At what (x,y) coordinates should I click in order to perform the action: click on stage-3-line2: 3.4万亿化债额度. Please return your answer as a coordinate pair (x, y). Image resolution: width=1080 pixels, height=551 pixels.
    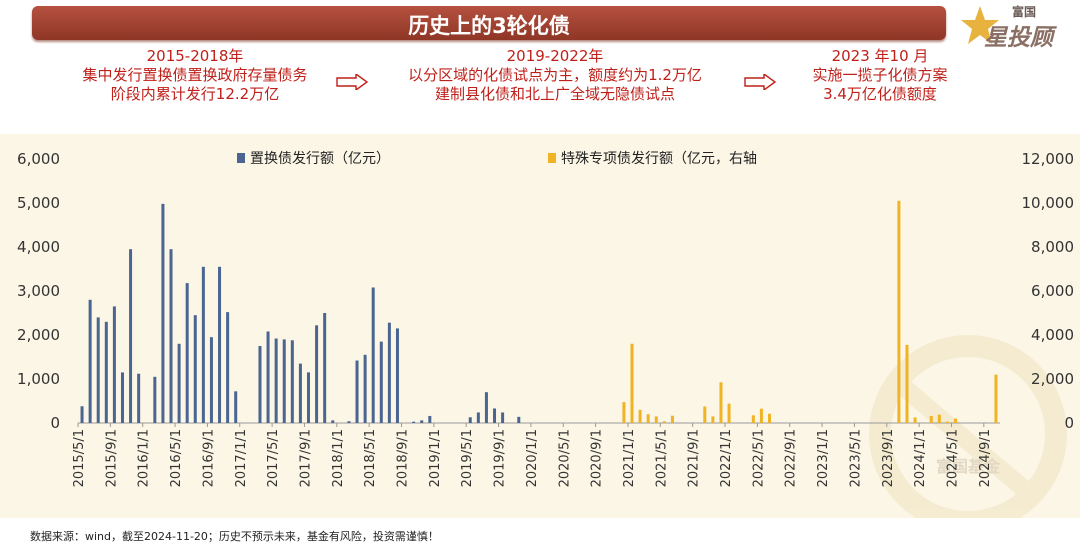
    Looking at the image, I should click on (880, 94).